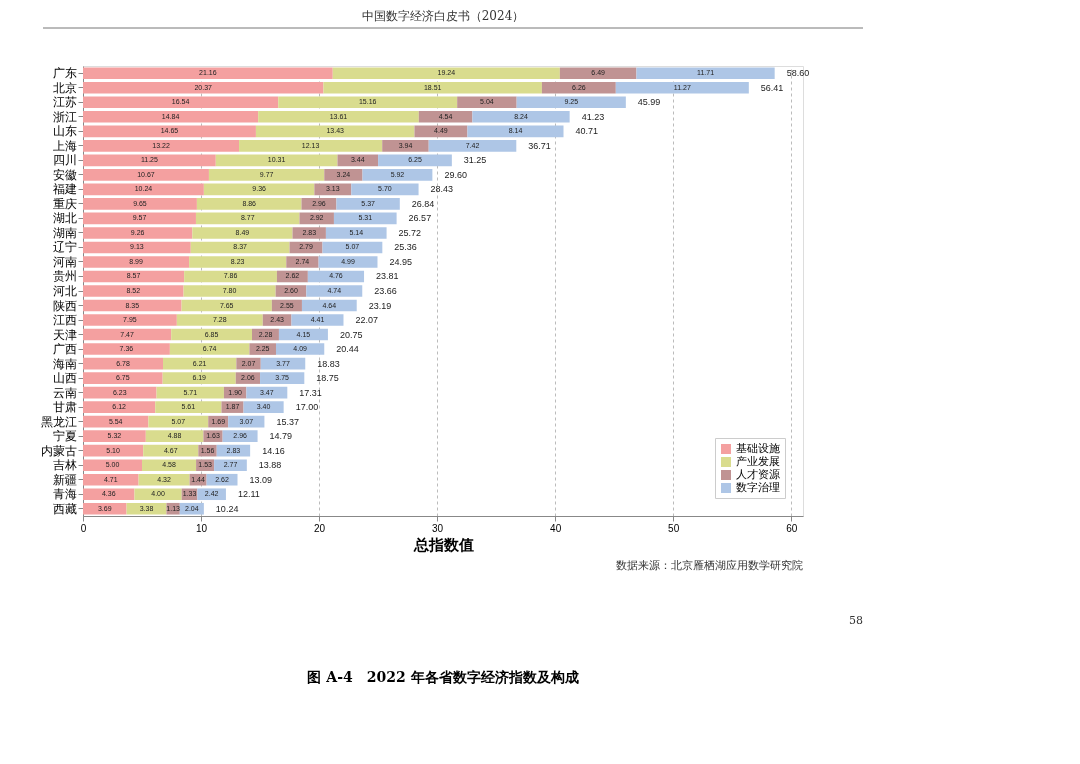 Image resolution: width=1080 pixels, height=764 pixels. Describe the element at coordinates (64, 508) in the screenshot. I see `y-tick-label: 西藏` at that location.